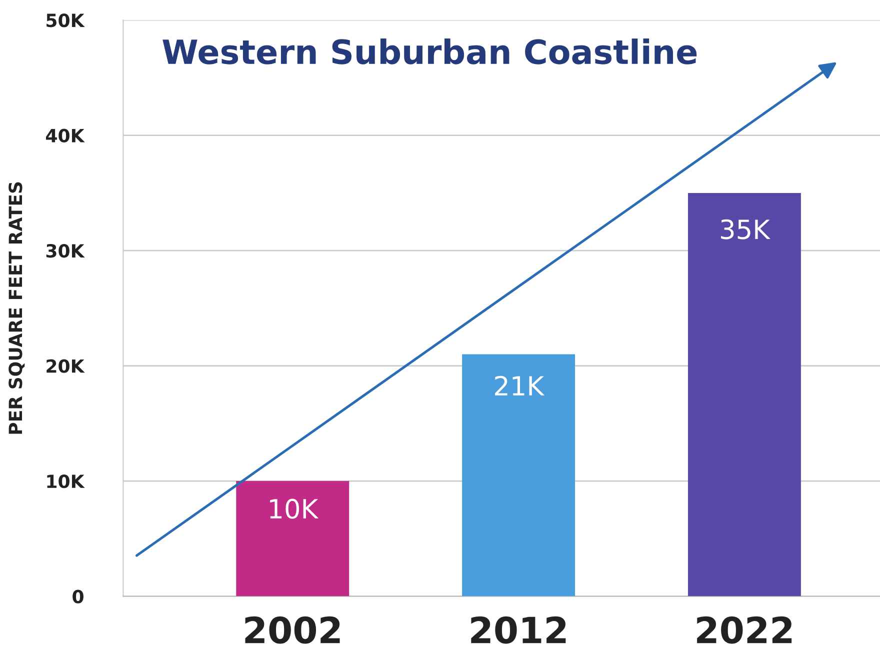 Image resolution: width=880 pixels, height=670 pixels. What do you see at coordinates (520, 386) in the screenshot?
I see `data-label: 21K` at bounding box center [520, 386].